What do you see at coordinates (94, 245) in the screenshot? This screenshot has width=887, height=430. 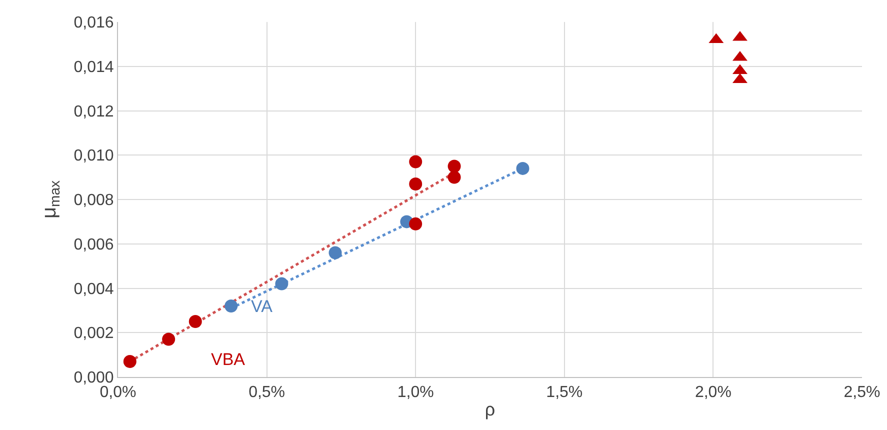 I see `y-tick-label: 0,006` at bounding box center [94, 245].